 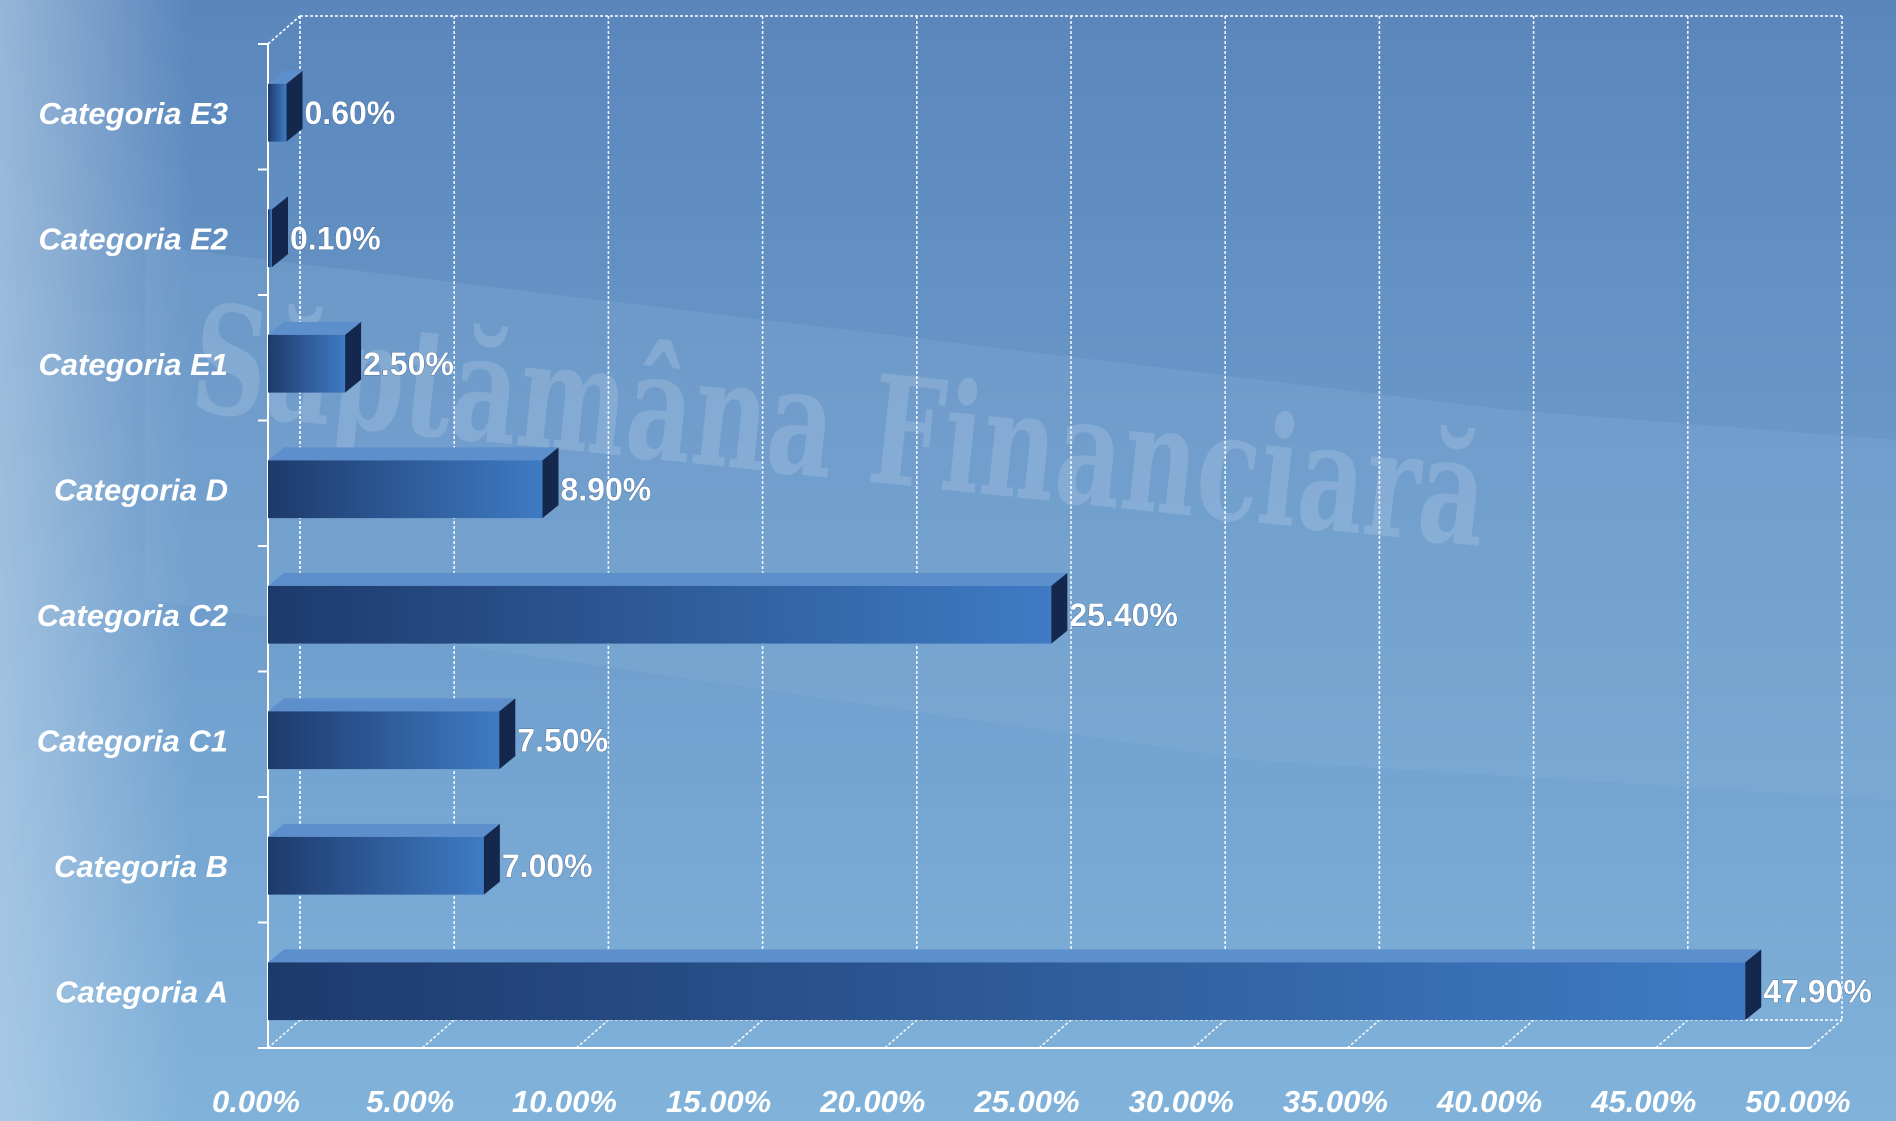 What do you see at coordinates (1015, 956) in the screenshot?
I see `bar-top-categoria-a` at bounding box center [1015, 956].